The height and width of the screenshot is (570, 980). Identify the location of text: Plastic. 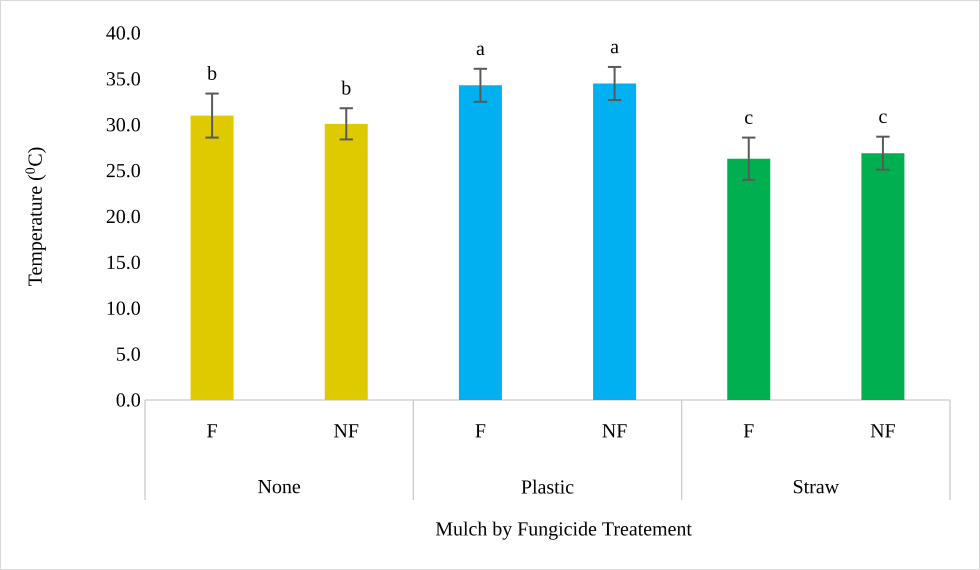
(548, 487).